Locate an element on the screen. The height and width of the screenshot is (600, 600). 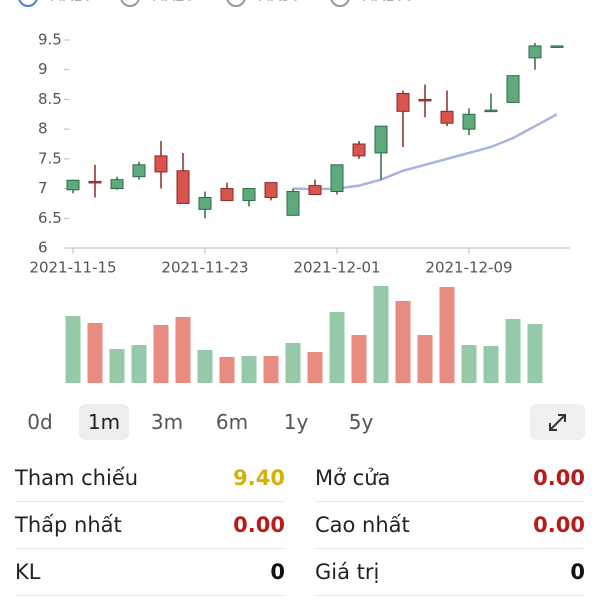
x-tick-label: 2021-12-01 is located at coordinates (336, 268).